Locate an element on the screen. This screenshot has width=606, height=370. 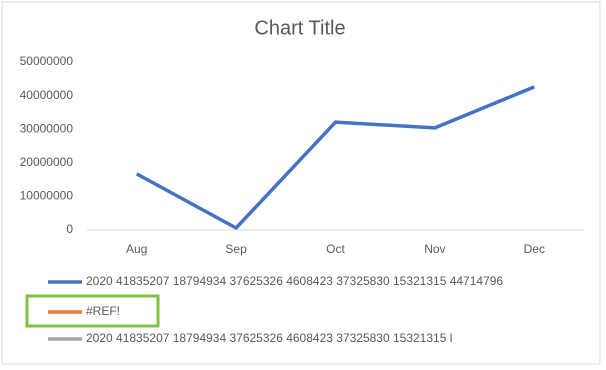
y-tick-label: 0 is located at coordinates (69, 229).